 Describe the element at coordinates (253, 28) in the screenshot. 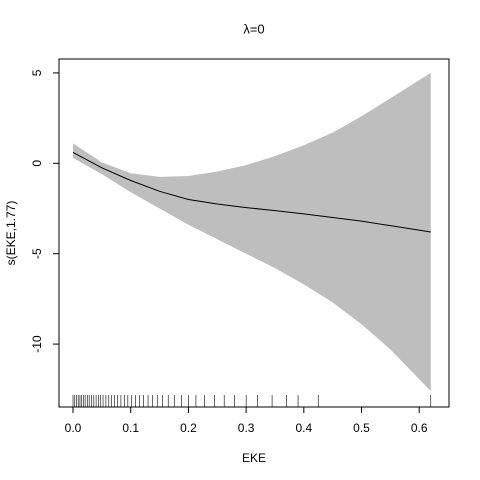

I see `chart-title: λ=0` at that location.